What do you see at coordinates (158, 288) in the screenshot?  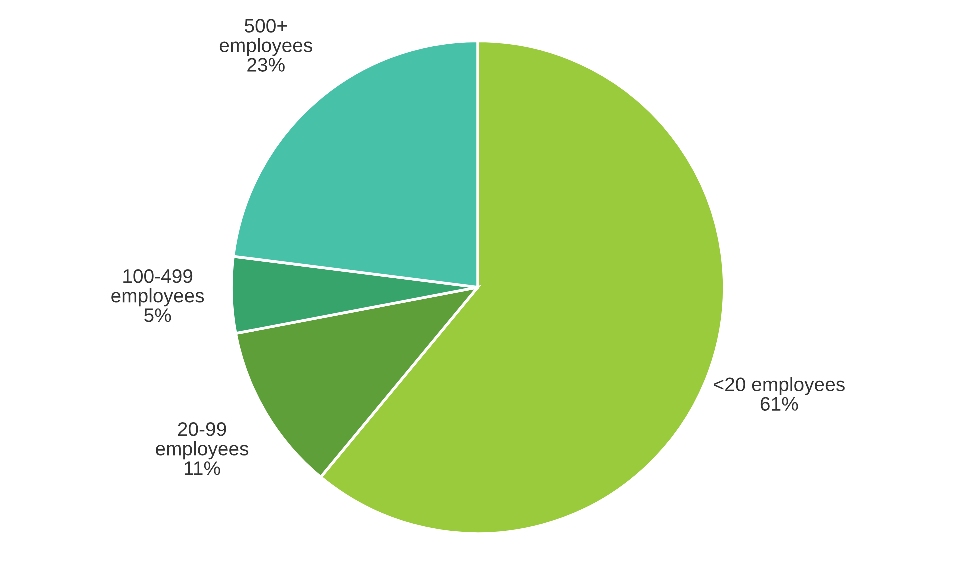 I see `slice-label: 100-499 employees` at bounding box center [158, 288].